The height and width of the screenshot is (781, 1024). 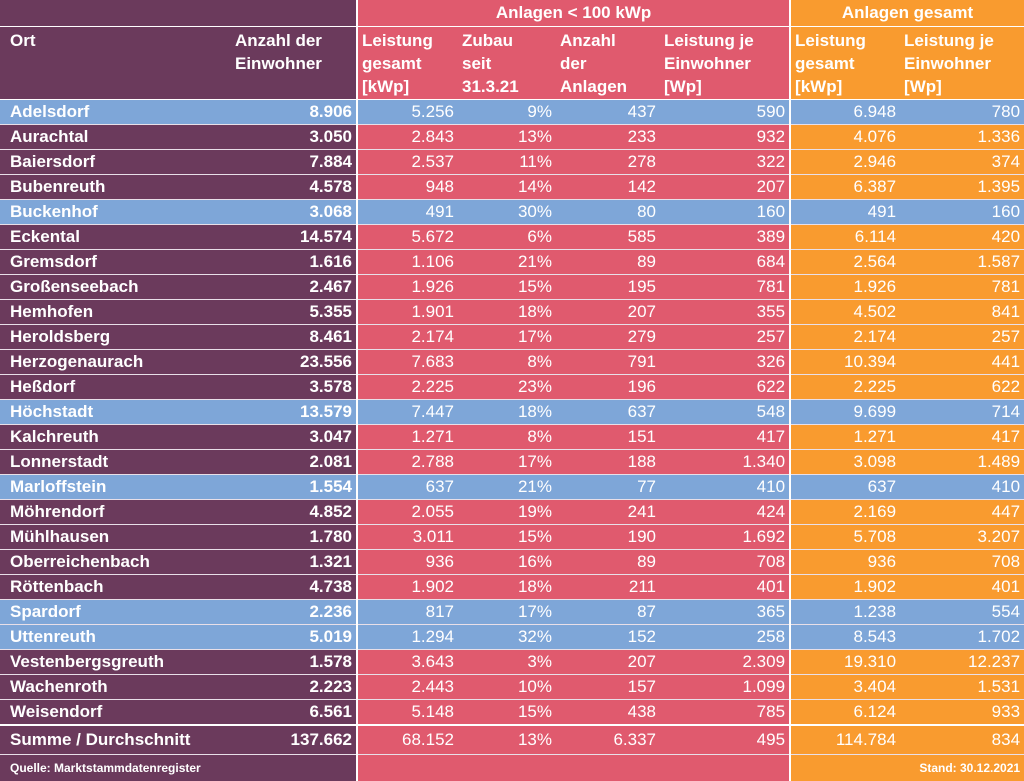 What do you see at coordinates (608, 362) in the screenshot?
I see `cell-anlagen: 791` at bounding box center [608, 362].